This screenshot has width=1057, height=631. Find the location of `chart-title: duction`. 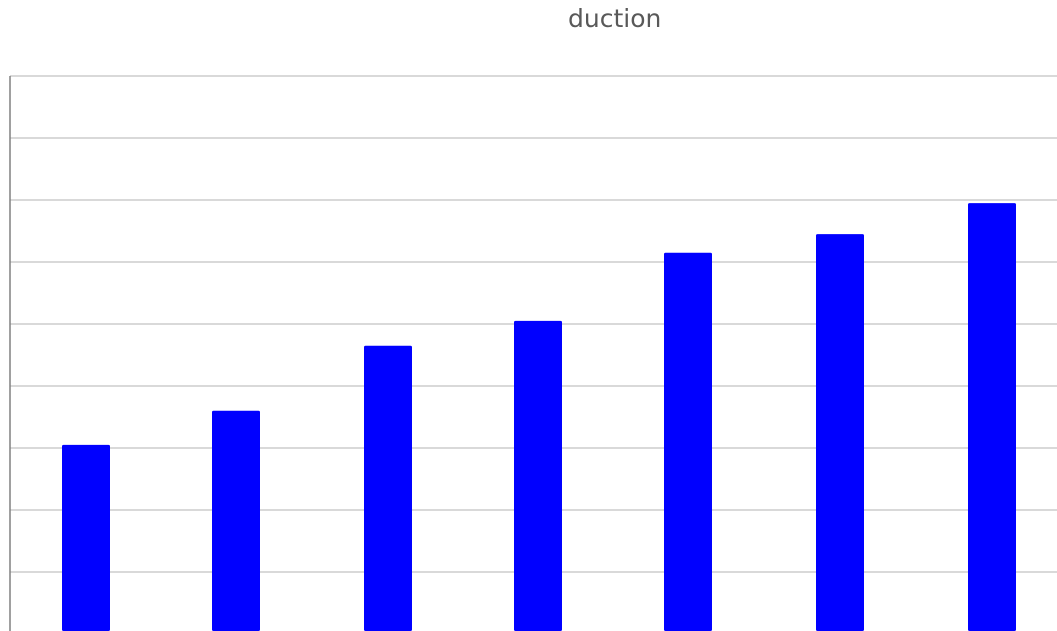

chart-title: duction is located at coordinates (615, 18).